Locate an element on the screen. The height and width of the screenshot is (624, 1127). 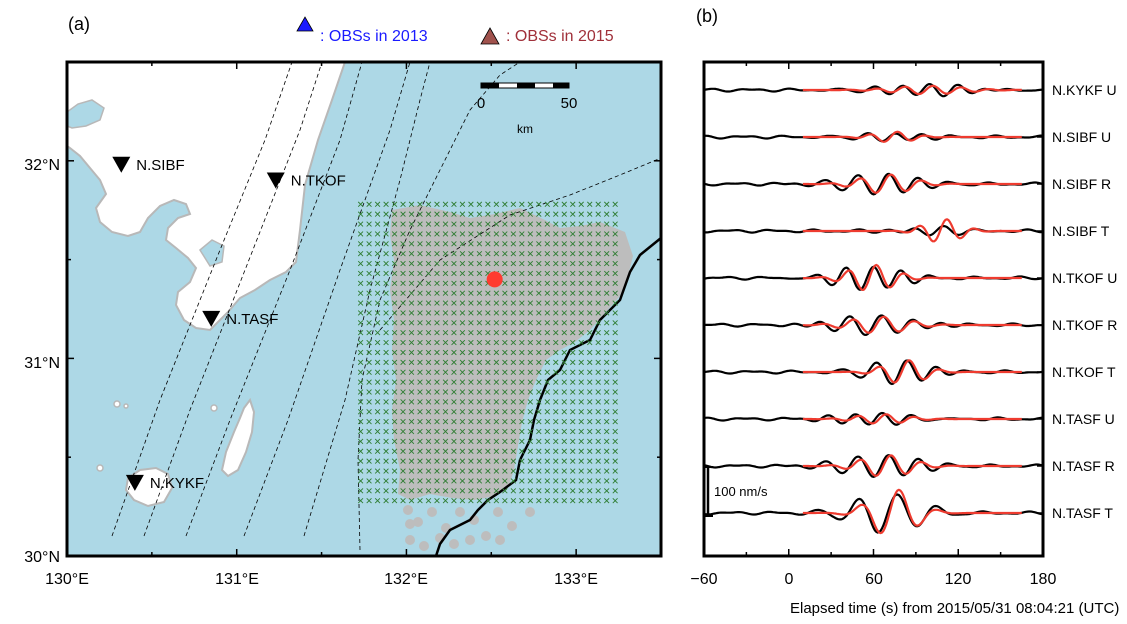
islet is located at coordinates (214, 408).